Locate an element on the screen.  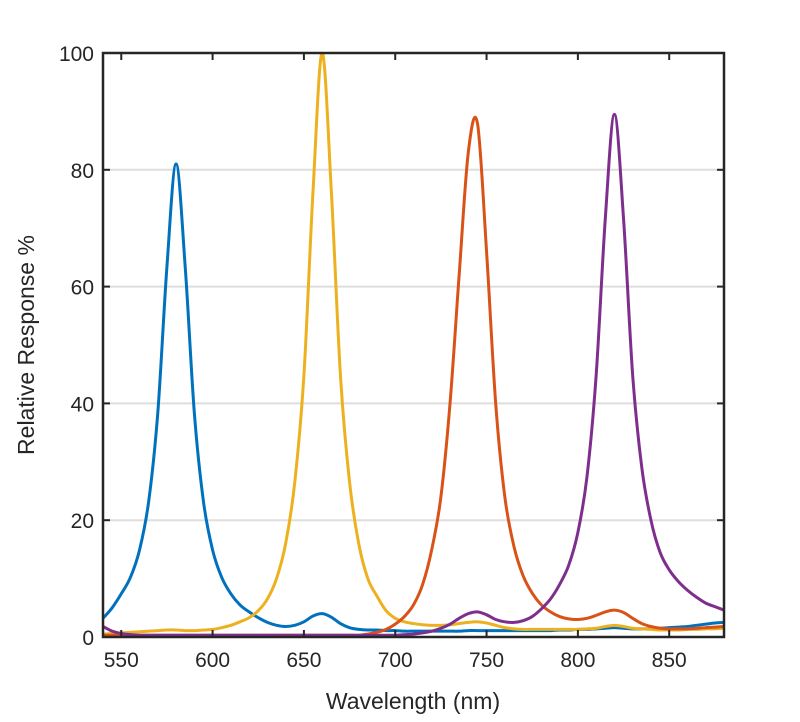
y-axis-label: Relative Response % is located at coordinates (26, 345).